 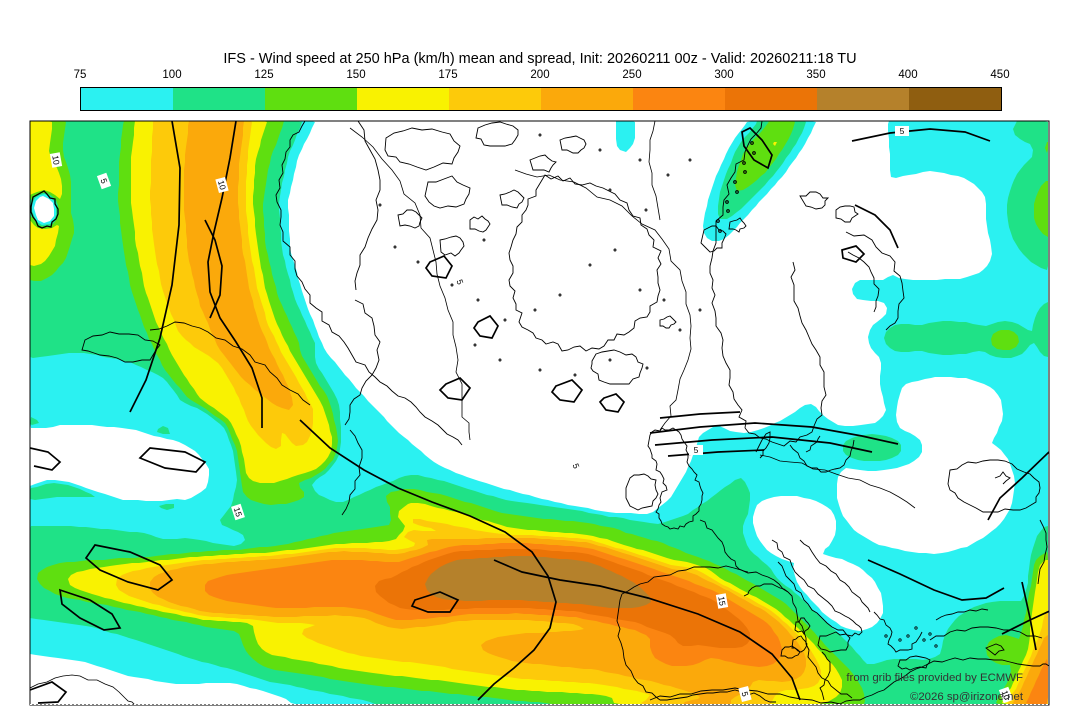 What do you see at coordinates (967, 697) in the screenshot?
I see `svg-text: ©2026 sp@irizone.net` at bounding box center [967, 697].